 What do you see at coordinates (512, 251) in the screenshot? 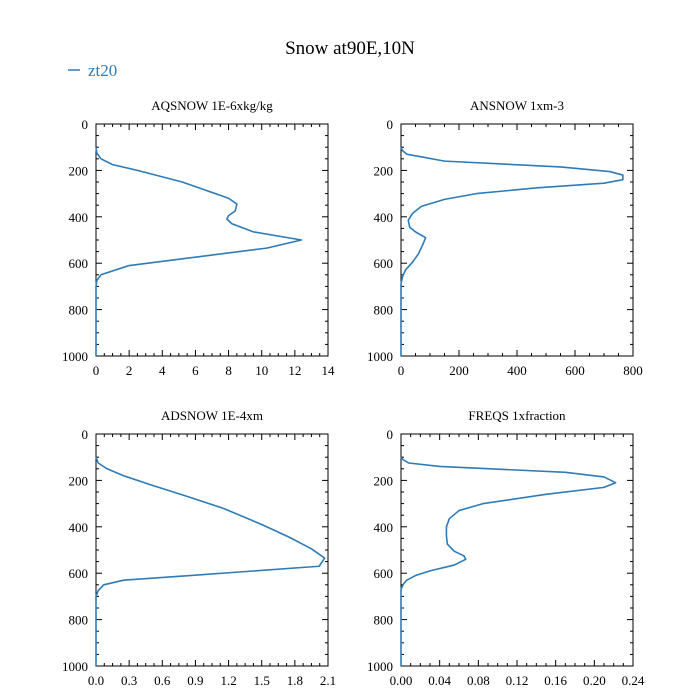
I see `series-line-ansnow` at bounding box center [512, 251].